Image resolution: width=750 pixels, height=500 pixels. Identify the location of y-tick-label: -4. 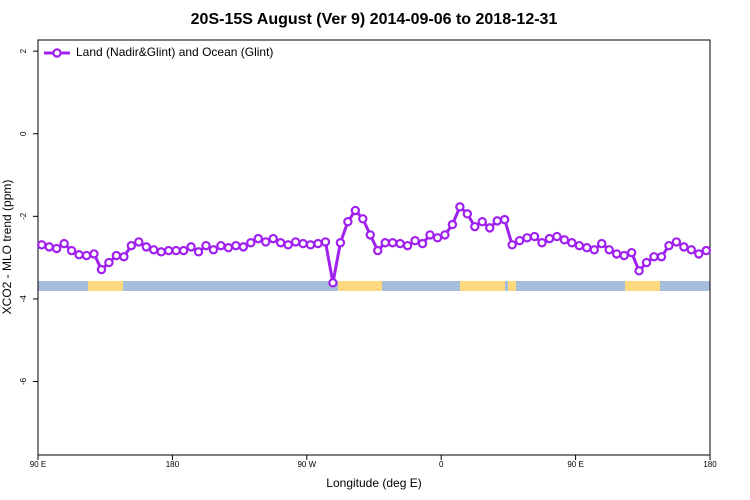
(23, 299).